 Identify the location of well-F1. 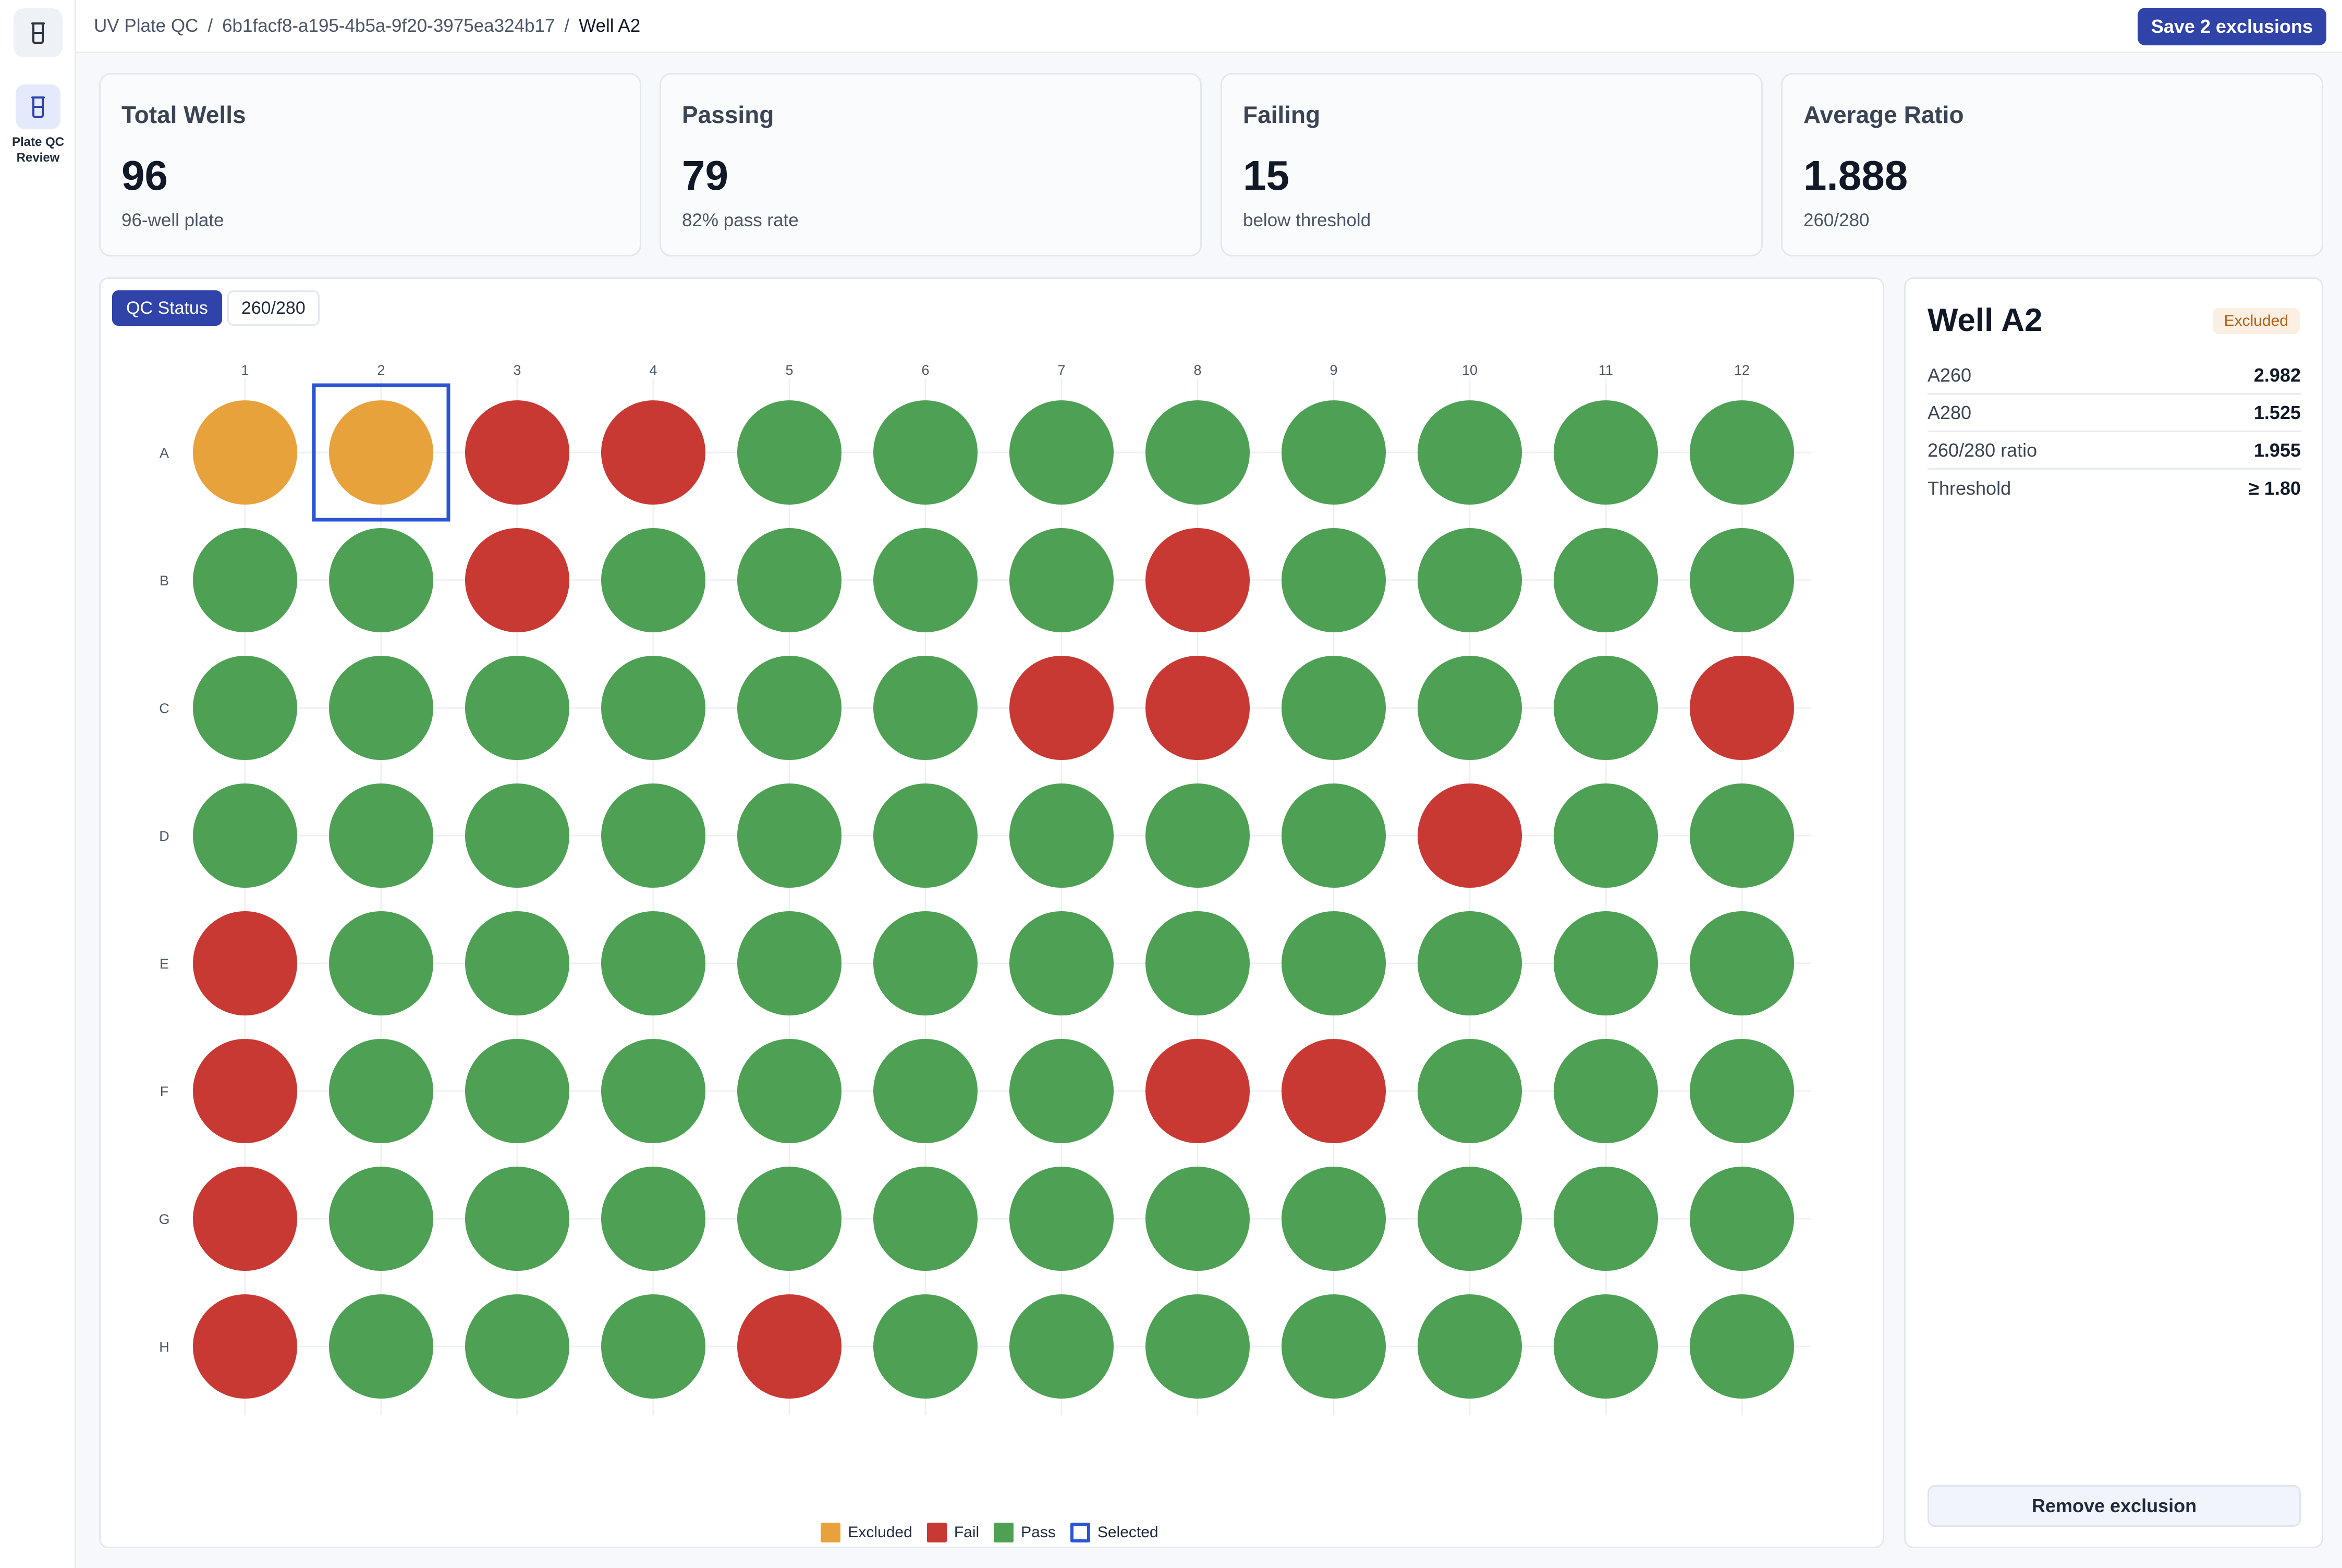
(245, 1091).